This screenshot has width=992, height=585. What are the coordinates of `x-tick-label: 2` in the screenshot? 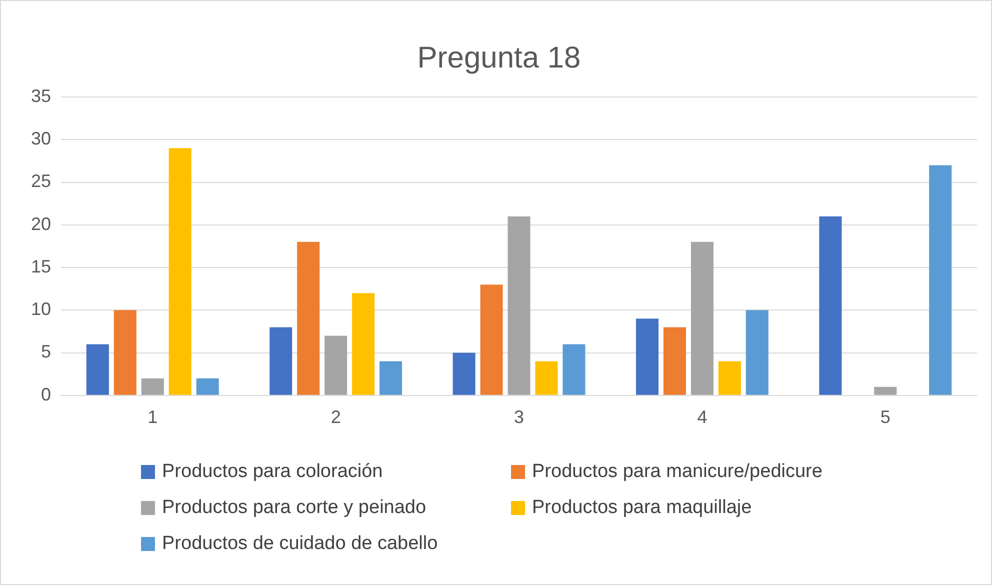 It's located at (335, 417).